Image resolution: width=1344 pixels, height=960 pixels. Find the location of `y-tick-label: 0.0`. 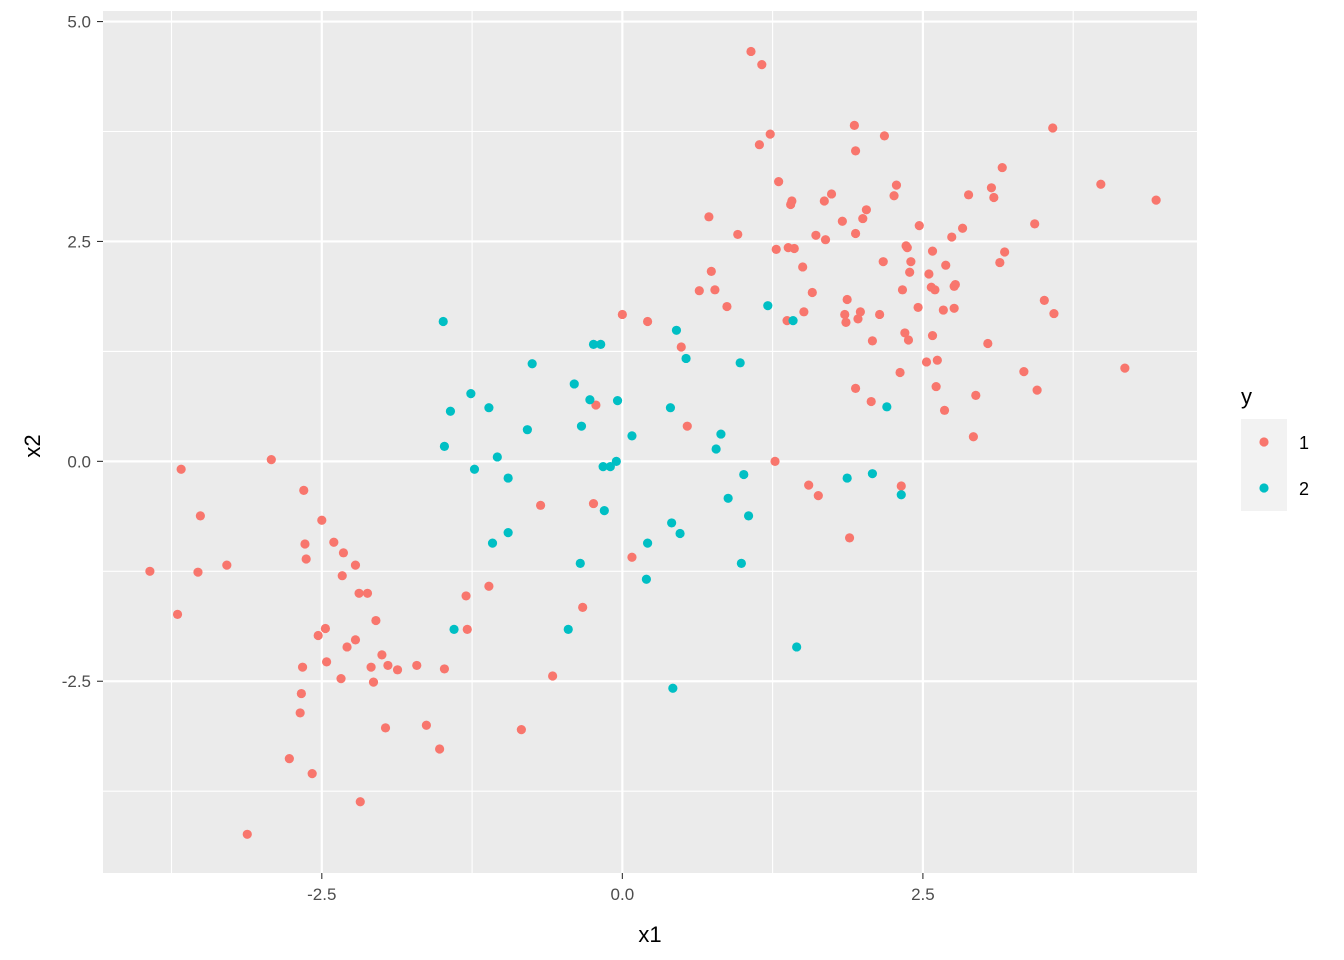

y-tick-label: 0.0 is located at coordinates (79, 461).